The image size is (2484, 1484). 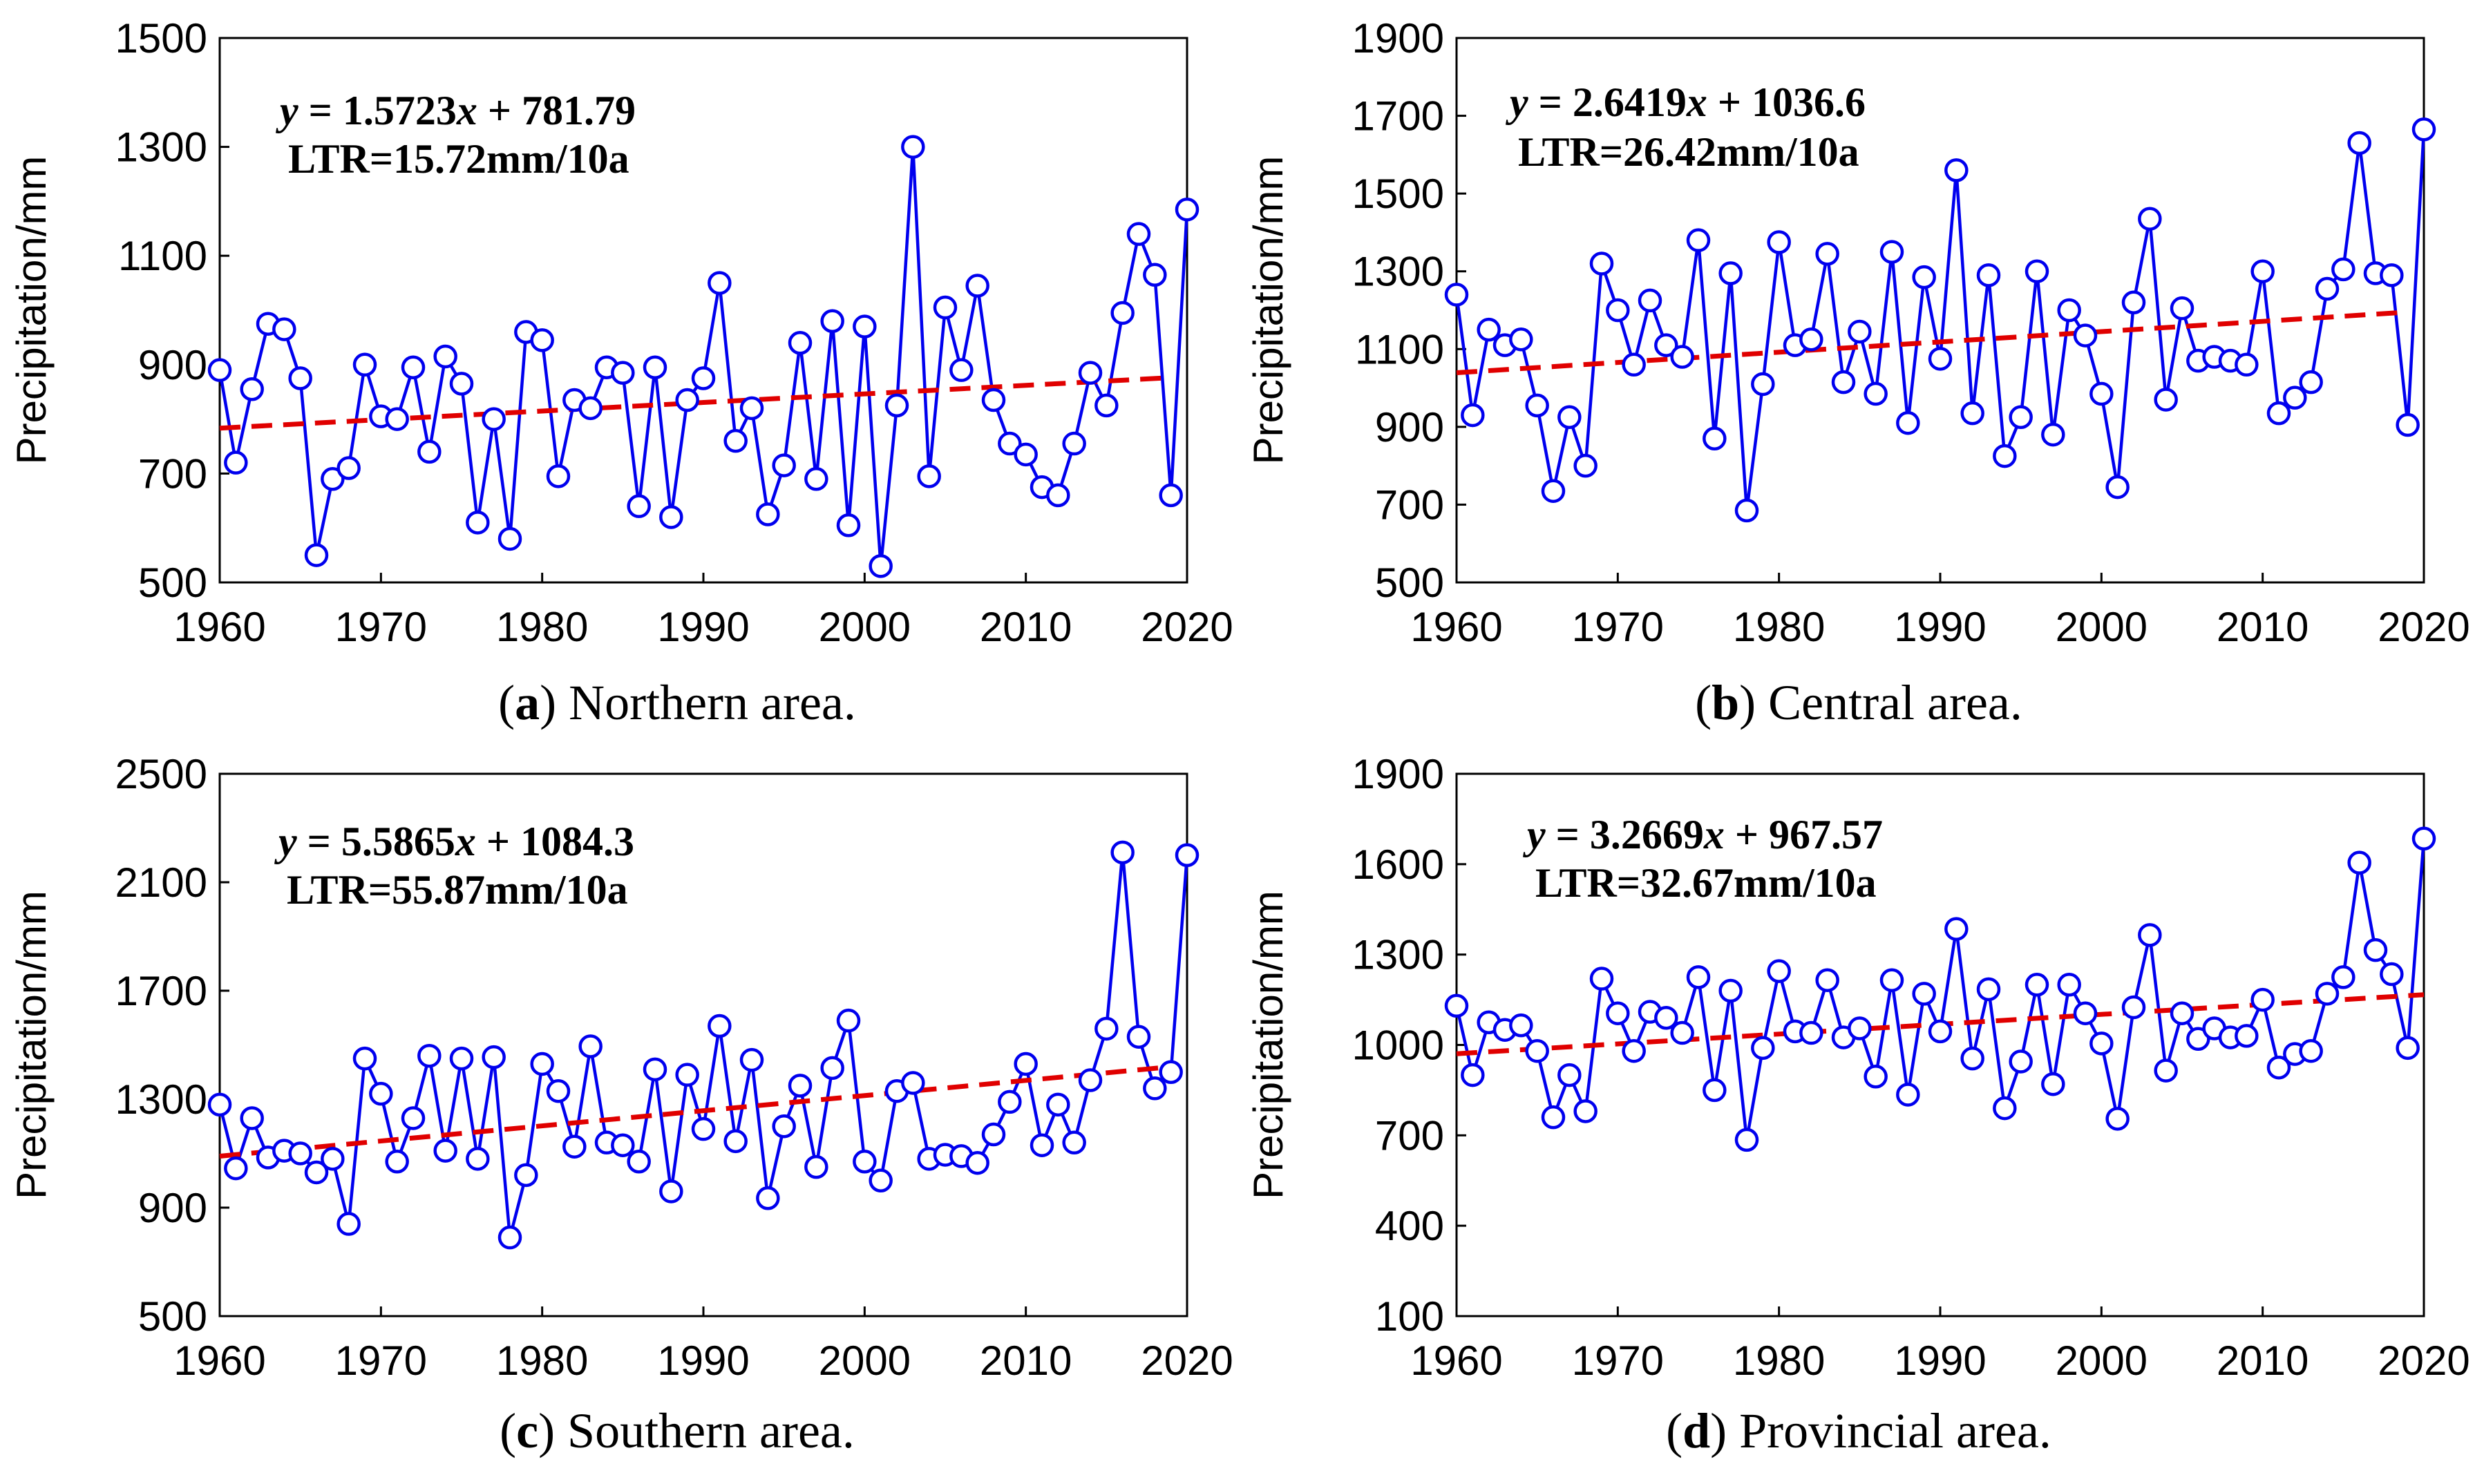 What do you see at coordinates (1858, 702) in the screenshot?
I see `caption-b: (b) Central area.` at bounding box center [1858, 702].